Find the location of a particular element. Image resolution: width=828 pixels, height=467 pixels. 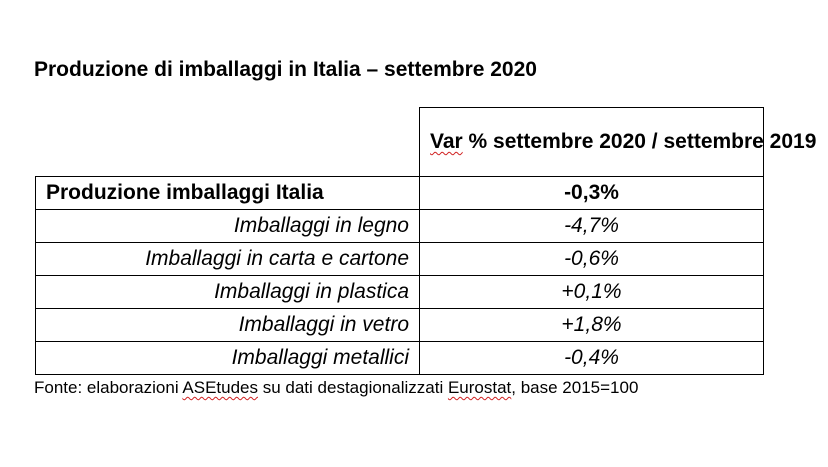

row-value: +0,1% is located at coordinates (591, 292).